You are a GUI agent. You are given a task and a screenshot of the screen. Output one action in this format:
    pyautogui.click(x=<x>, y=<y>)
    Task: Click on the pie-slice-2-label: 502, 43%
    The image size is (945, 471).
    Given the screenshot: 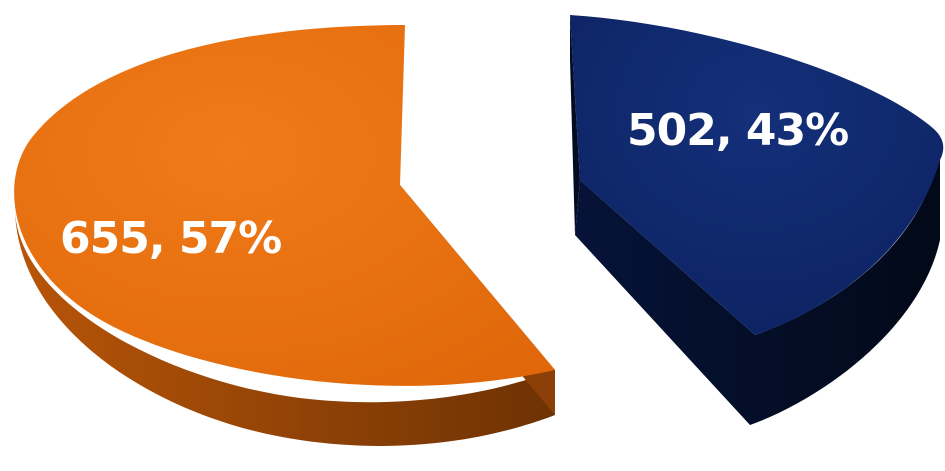 What is the action you would take?
    pyautogui.click(x=737, y=130)
    